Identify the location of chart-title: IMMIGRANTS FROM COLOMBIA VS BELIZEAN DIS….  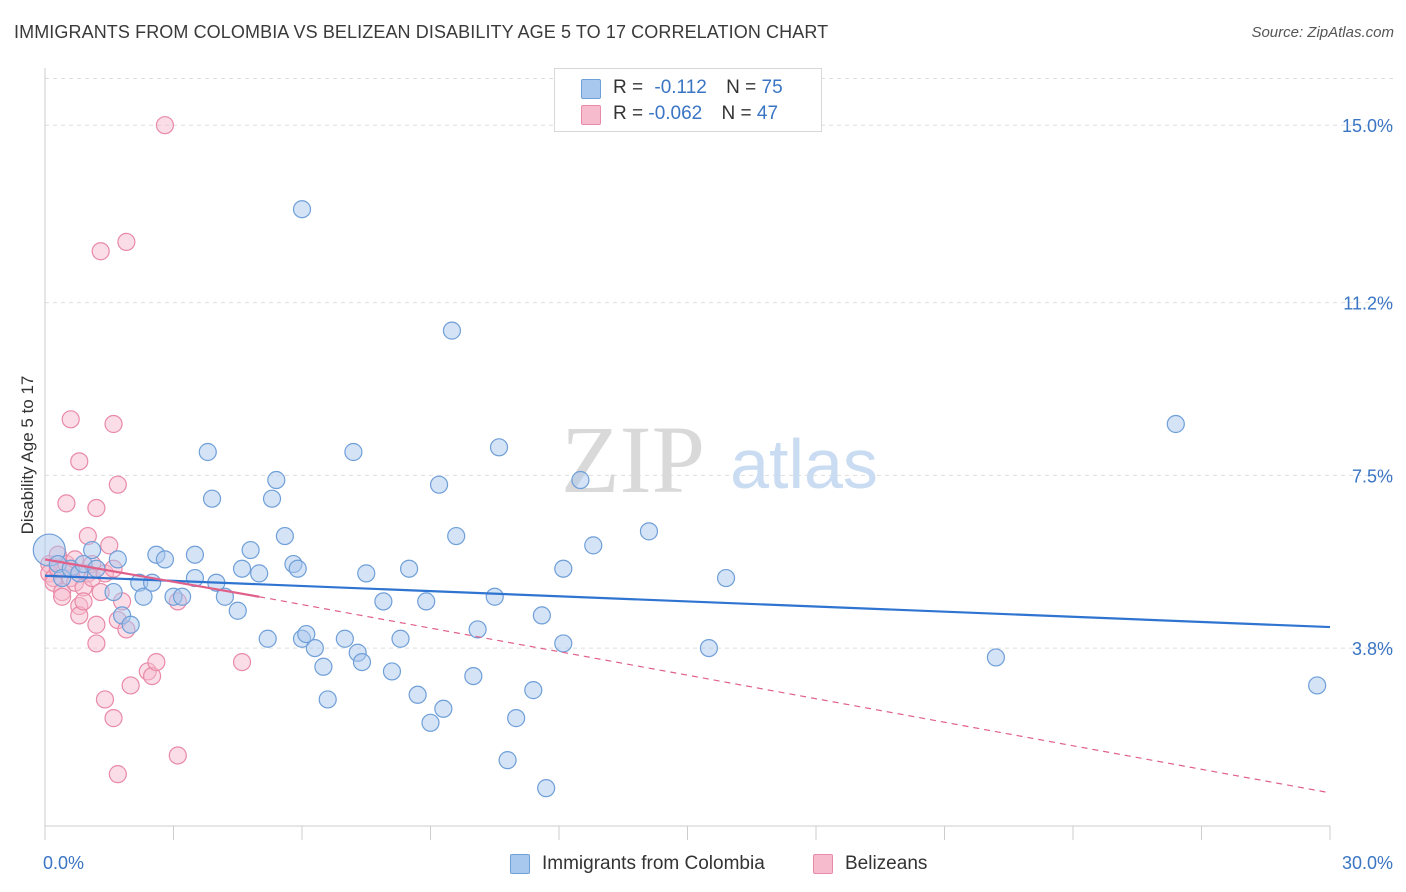
(421, 32).